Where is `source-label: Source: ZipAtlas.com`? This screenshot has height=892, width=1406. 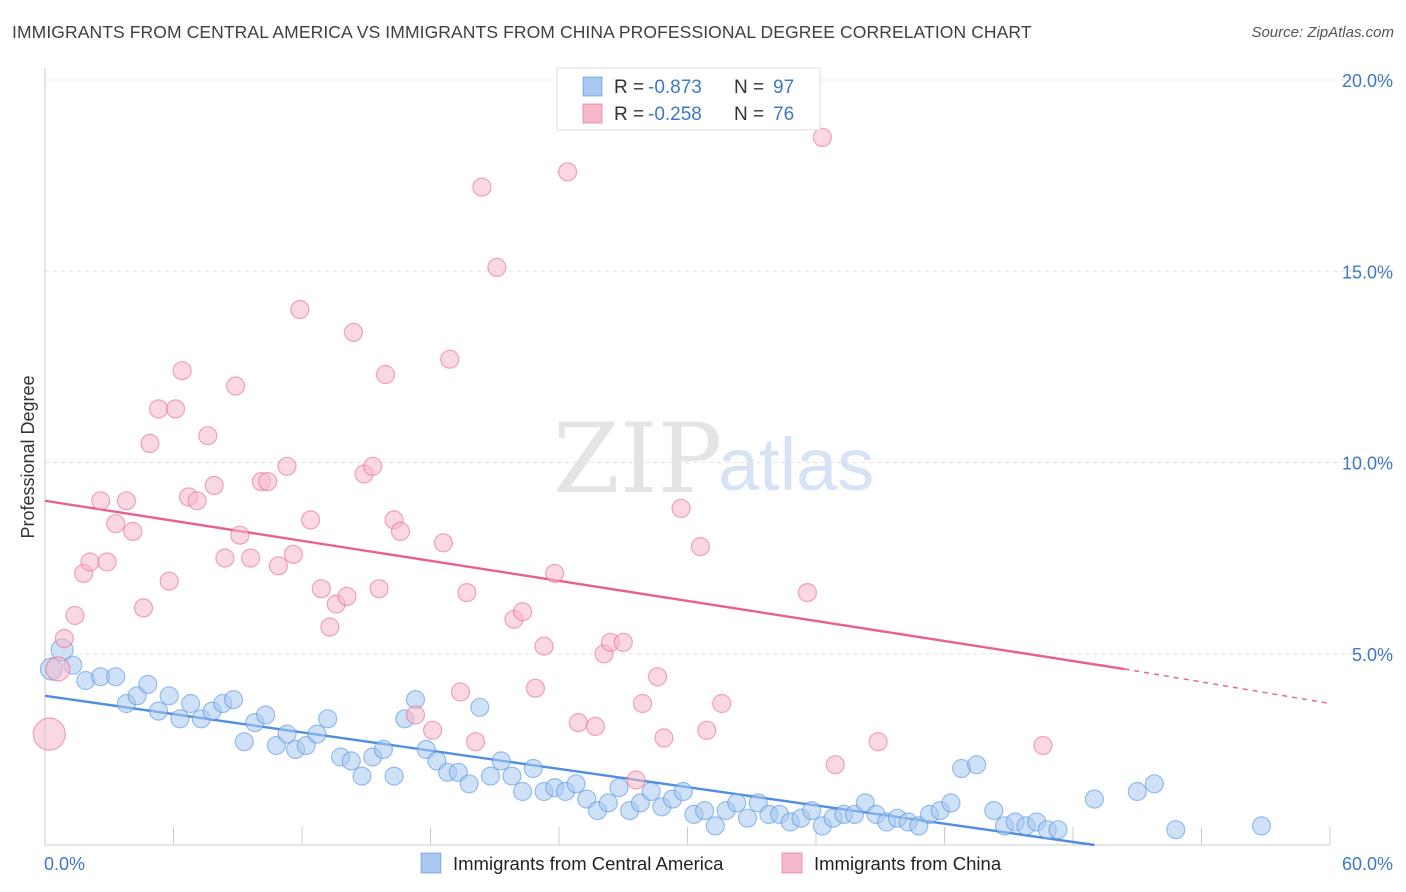 source-label: Source: ZipAtlas.com is located at coordinates (1322, 32).